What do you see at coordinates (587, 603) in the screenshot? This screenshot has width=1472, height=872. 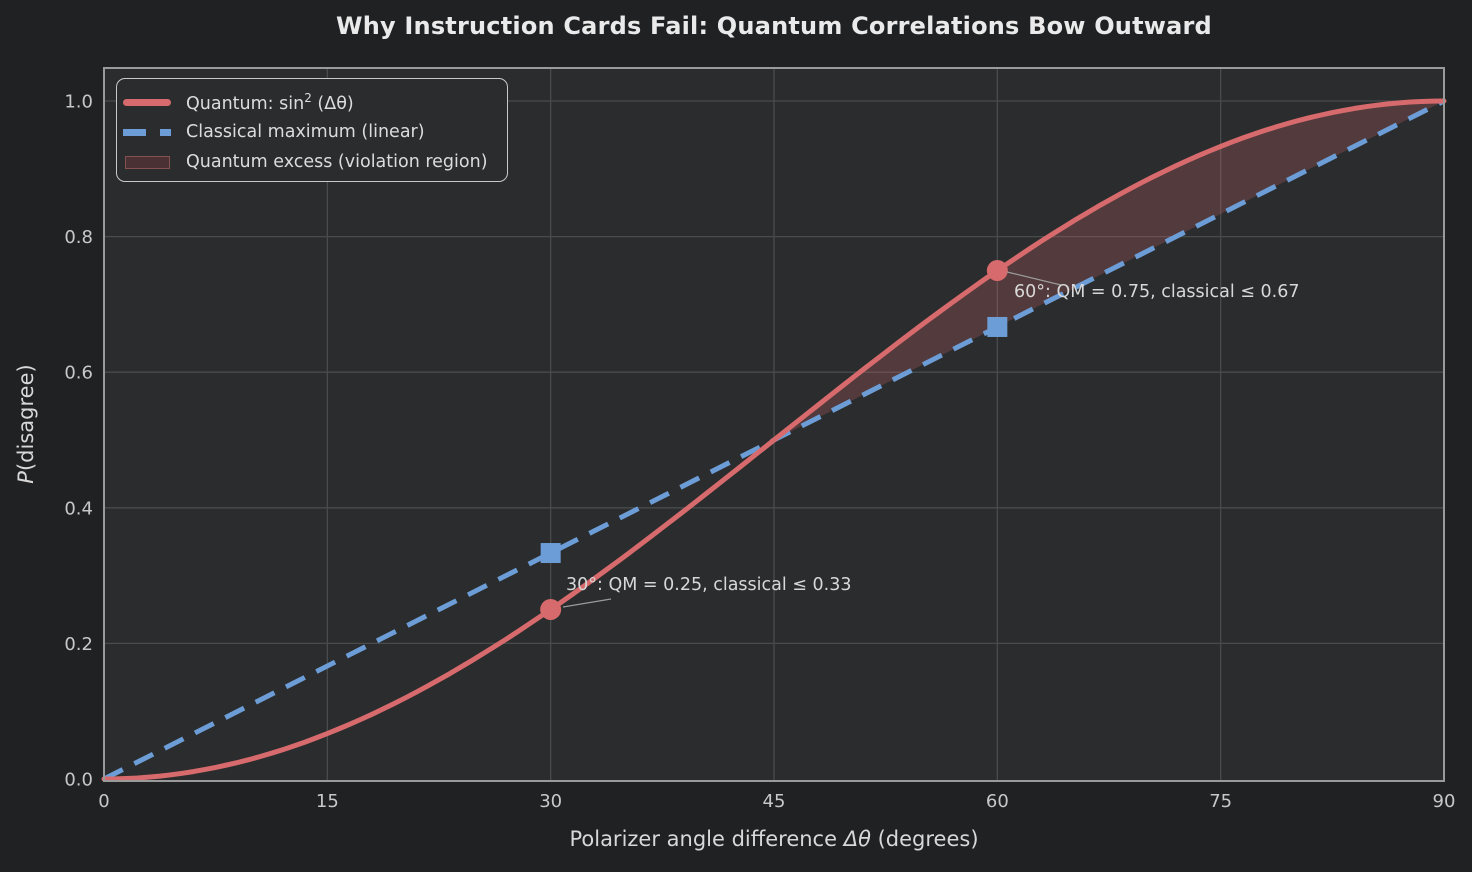 I see `annotation-leader-30deg` at bounding box center [587, 603].